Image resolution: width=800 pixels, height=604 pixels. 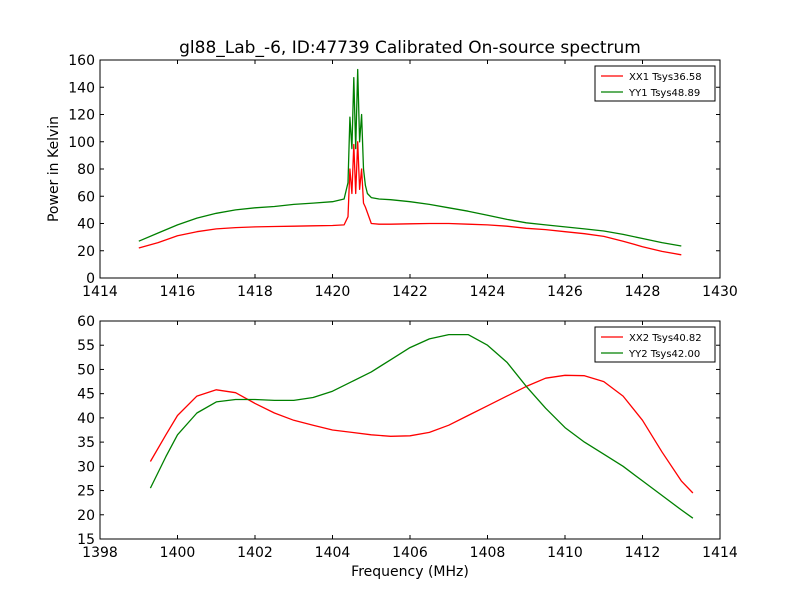 What do you see at coordinates (488, 292) in the screenshot?
I see `x-tick-label: 1424` at bounding box center [488, 292].